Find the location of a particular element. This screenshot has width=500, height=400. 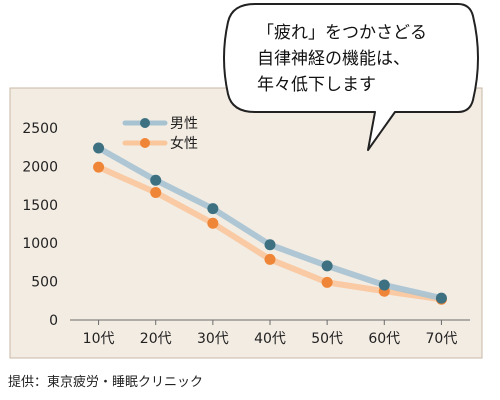

callout-line-2: 自律神経の機能は、 is located at coordinates (333, 59).